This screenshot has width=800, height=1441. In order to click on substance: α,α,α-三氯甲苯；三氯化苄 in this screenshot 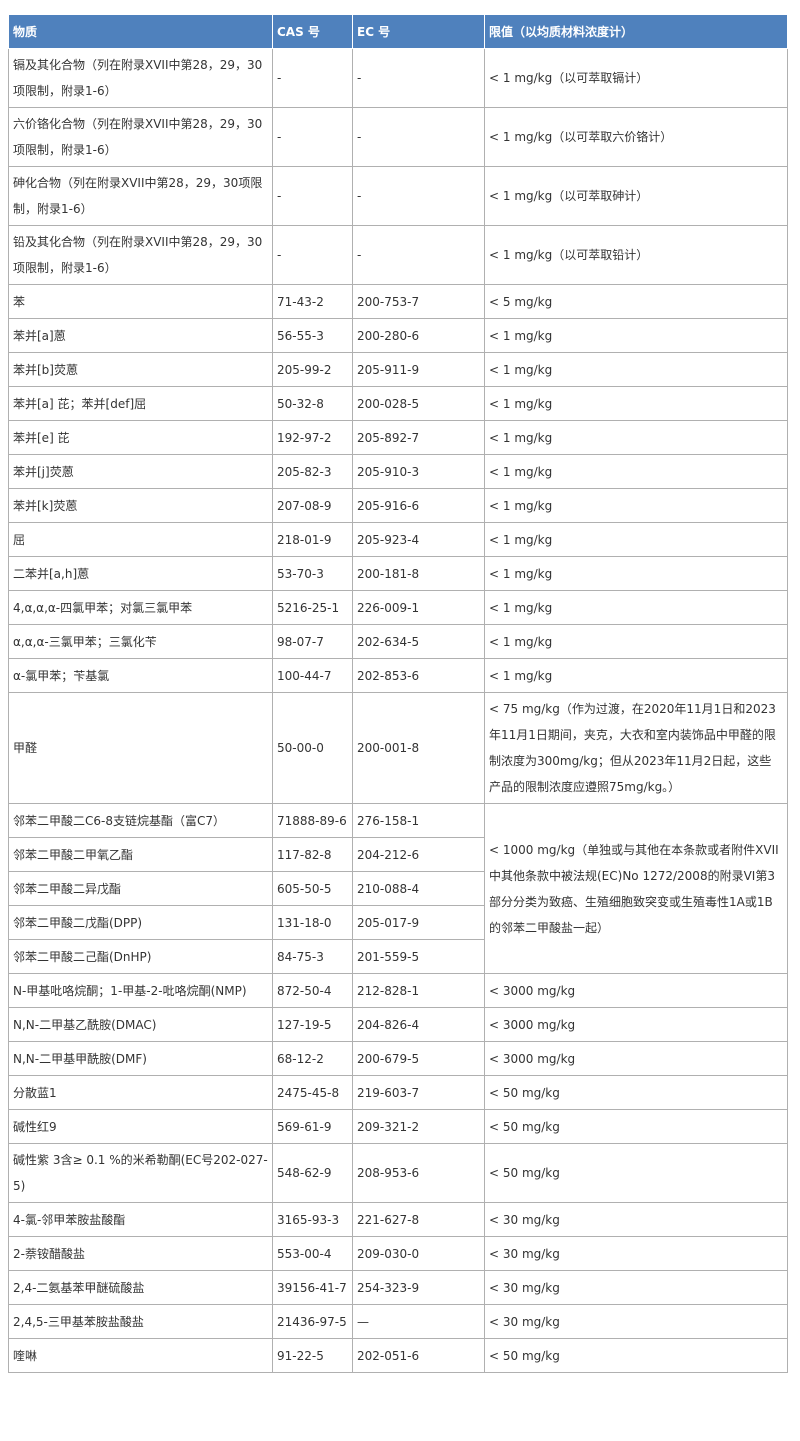, I will do `click(140, 641)`.